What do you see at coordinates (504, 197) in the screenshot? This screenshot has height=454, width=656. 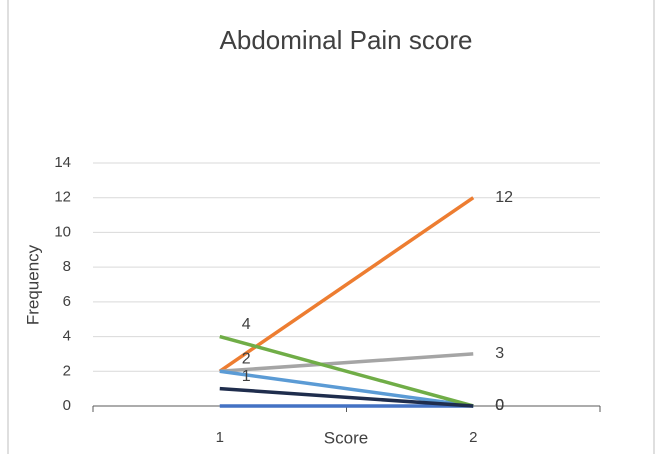 I see `data-label: 12` at bounding box center [504, 197].